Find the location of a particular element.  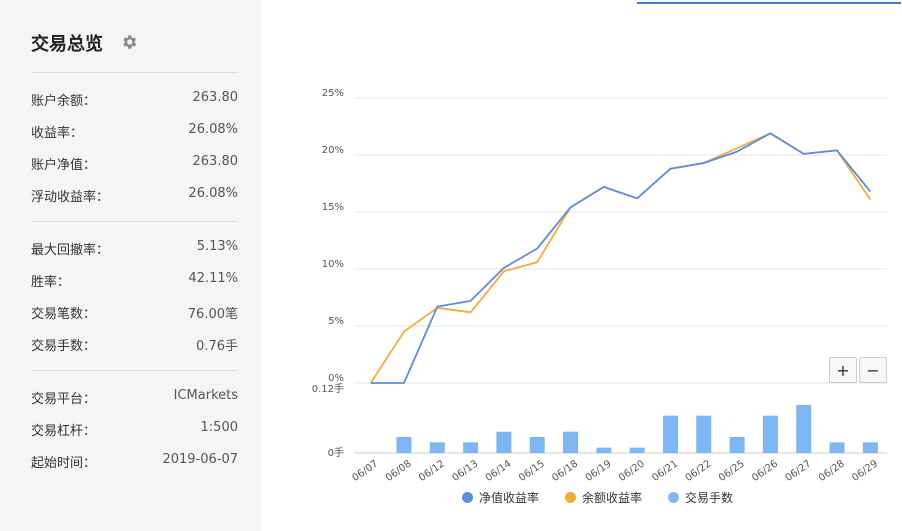

row-value: 2019-06-07 is located at coordinates (200, 459).